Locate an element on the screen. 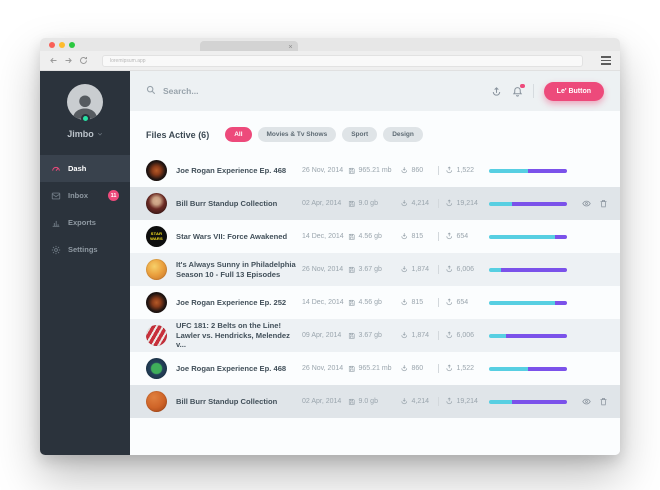 Image resolution: width=660 pixels, height=490 pixels. row-date: 14 Dec, 2014 is located at coordinates (323, 236).